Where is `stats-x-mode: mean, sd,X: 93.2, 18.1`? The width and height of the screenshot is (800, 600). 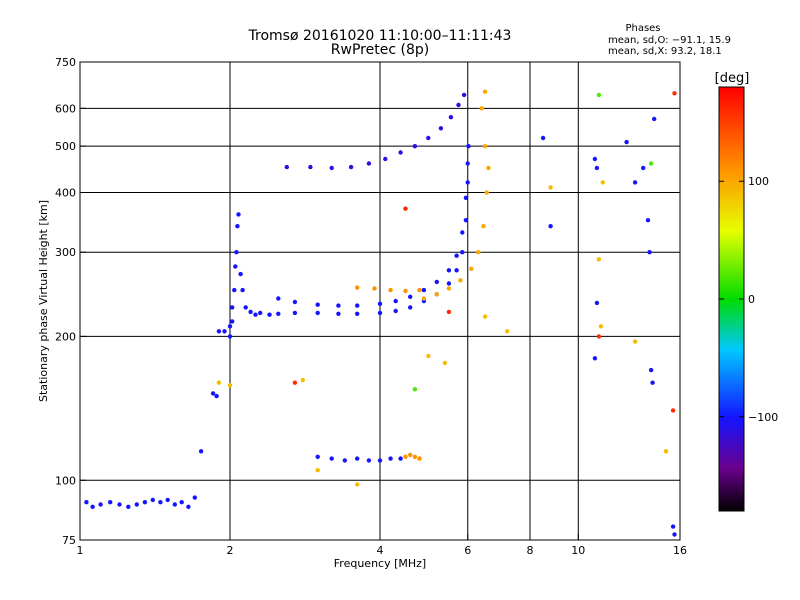 stats-x-mode: mean, sd,X: 93.2, 18.1 is located at coordinates (665, 51).